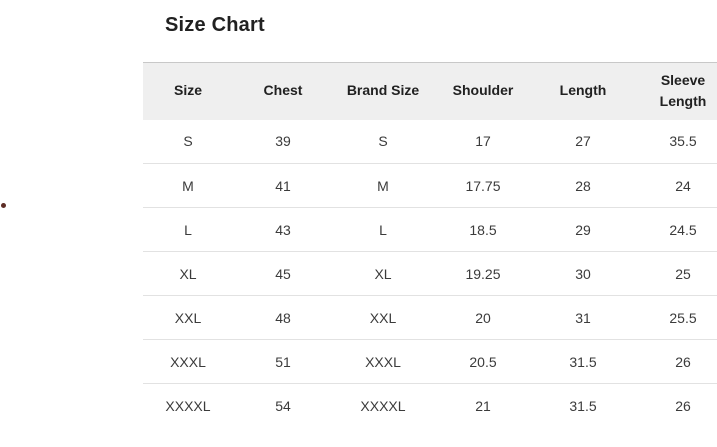 This screenshot has width=717, height=447. What do you see at coordinates (583, 91) in the screenshot?
I see `column-header-length: Length` at bounding box center [583, 91].